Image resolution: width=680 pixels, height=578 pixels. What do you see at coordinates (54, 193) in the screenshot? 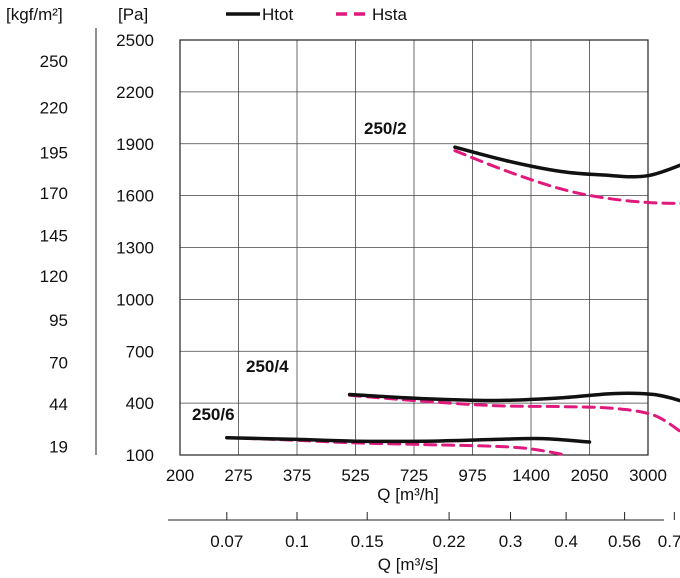
I see `y-tick-label-kgf: 170` at bounding box center [54, 193].